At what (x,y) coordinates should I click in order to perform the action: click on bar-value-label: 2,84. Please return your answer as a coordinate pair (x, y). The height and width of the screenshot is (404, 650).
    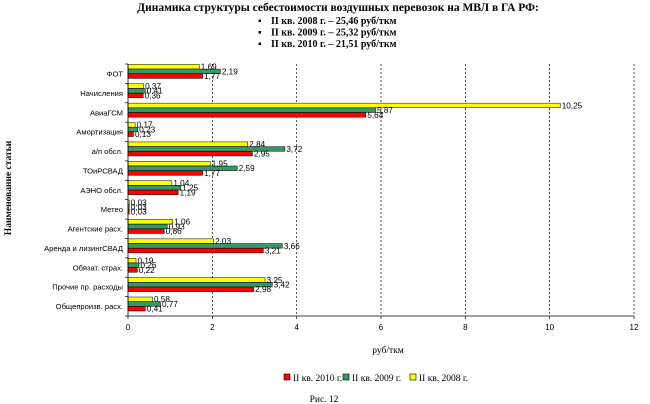
    Looking at the image, I should click on (257, 144).